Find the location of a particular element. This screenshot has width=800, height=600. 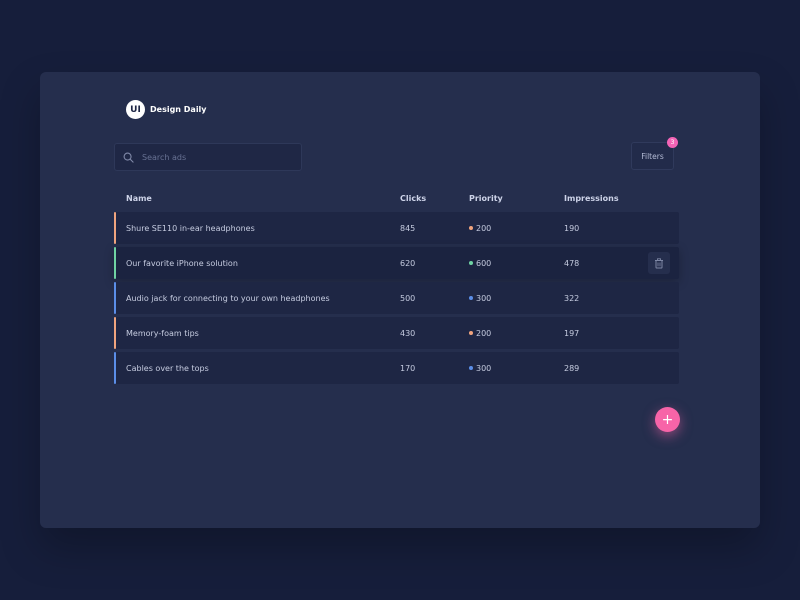

add-ad-button: + is located at coordinates (667, 419).